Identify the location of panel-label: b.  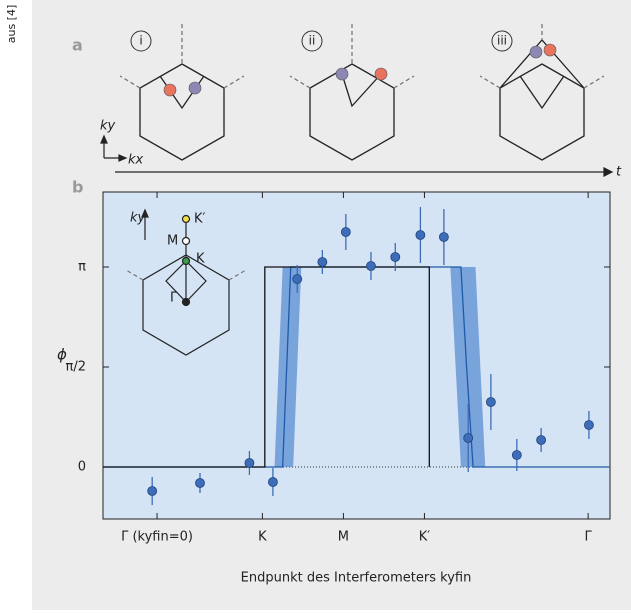
(77, 187).